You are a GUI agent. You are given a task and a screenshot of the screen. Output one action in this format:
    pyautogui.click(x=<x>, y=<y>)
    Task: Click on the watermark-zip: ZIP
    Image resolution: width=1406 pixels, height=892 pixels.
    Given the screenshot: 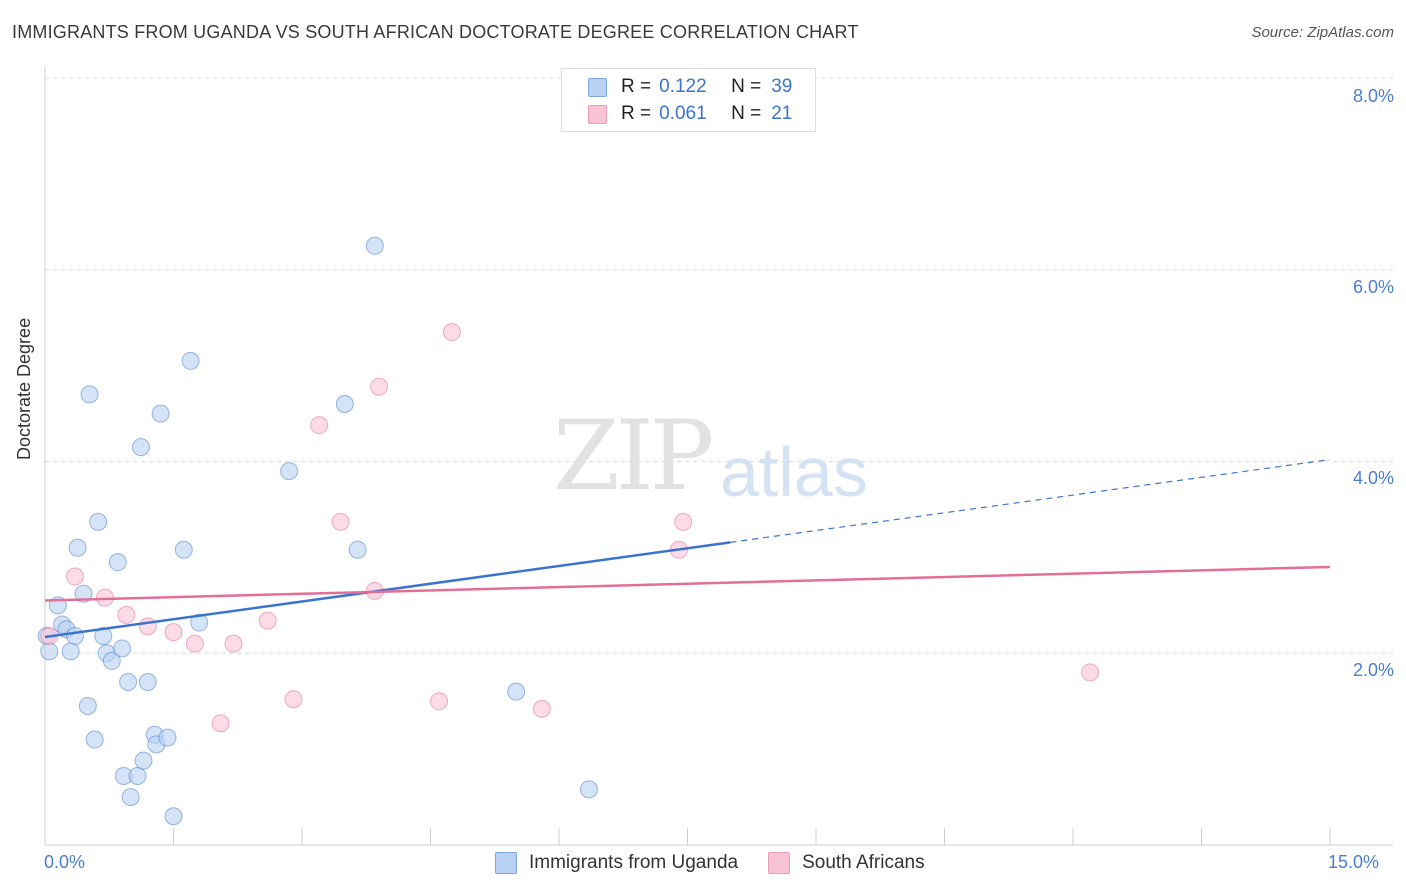 What is the action you would take?
    pyautogui.click(x=633, y=456)
    